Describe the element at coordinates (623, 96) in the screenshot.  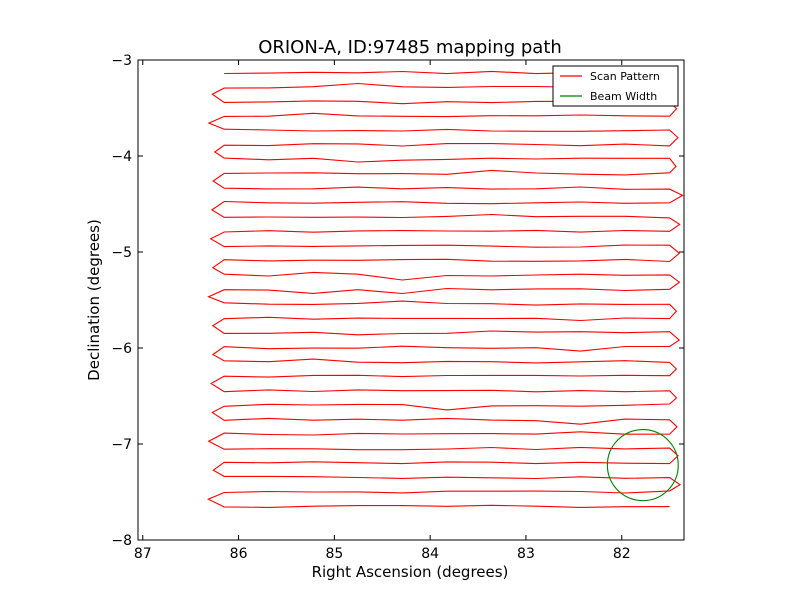
I see `legend-label-beam-width: Beam Width` at that location.